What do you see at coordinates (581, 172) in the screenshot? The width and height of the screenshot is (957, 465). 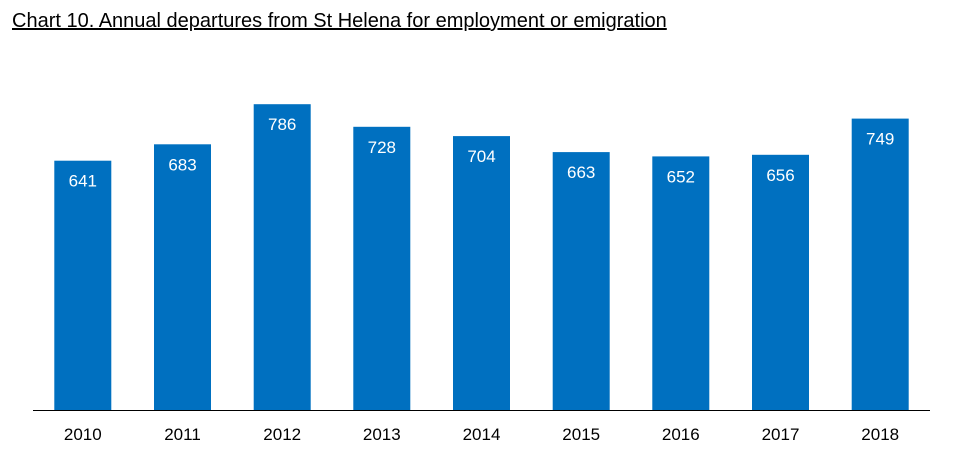 I see `data-label-2015: 663` at bounding box center [581, 172].